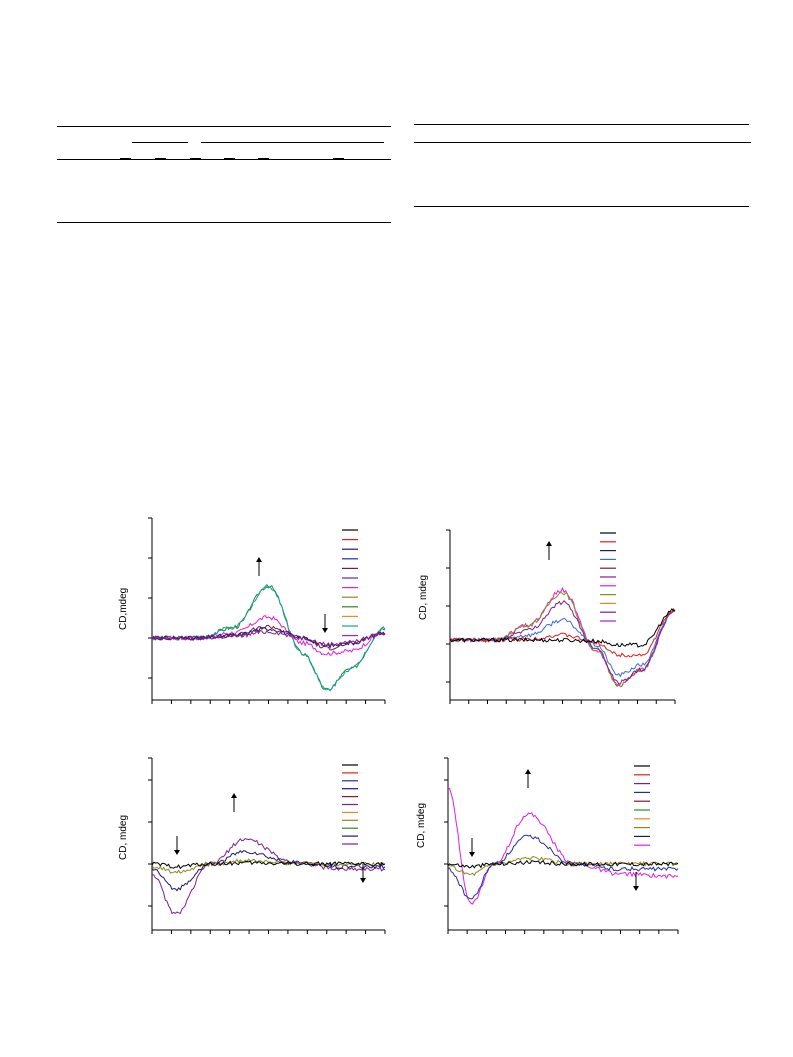 This screenshot has height=1057, width=793. I want to click on cd-panel-c: CD, mdeg, so click(255, 847).